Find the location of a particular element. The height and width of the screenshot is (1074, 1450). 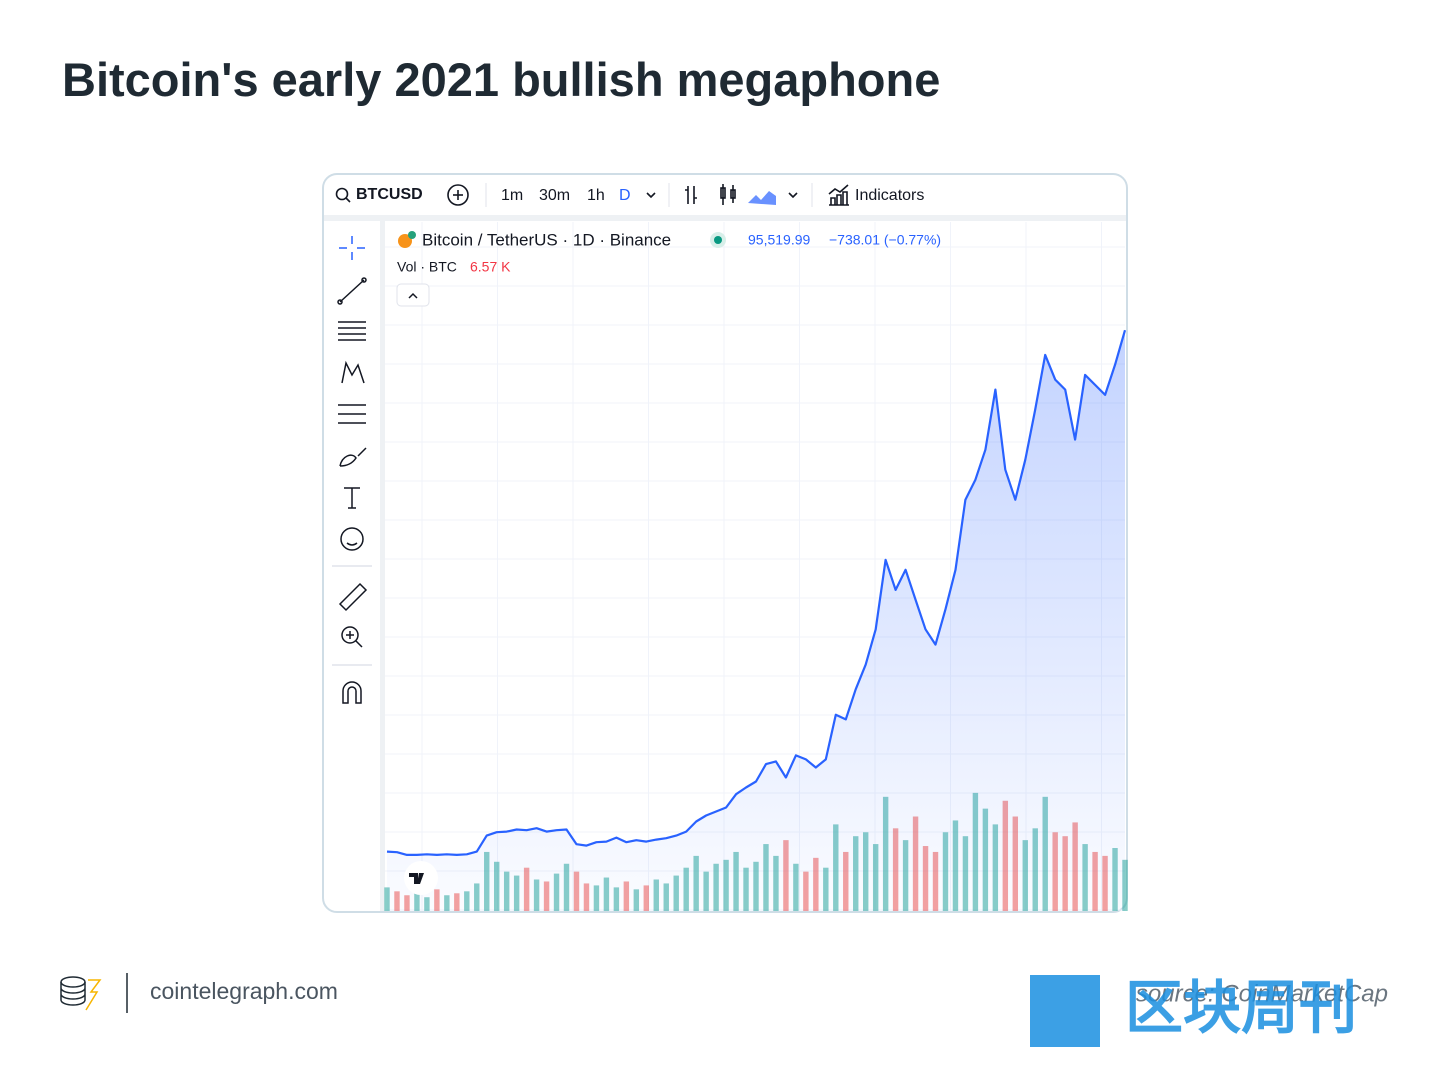

interval: 1m is located at coordinates (512, 195).